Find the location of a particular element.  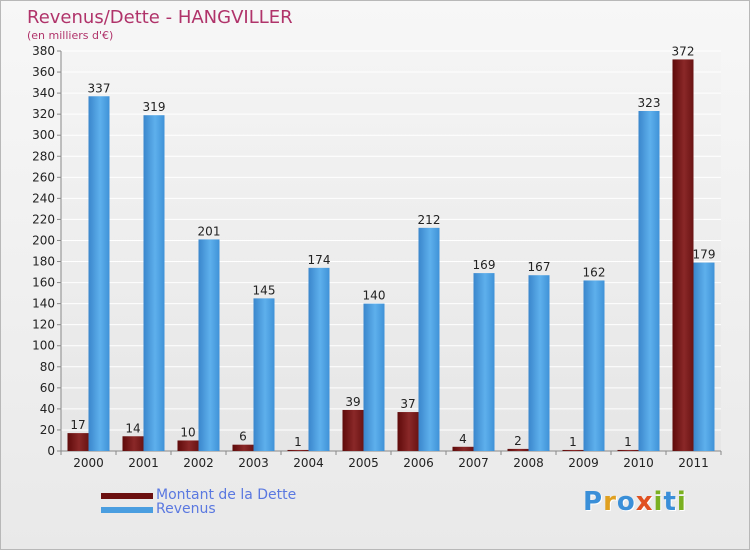

y-tick-label: 180 is located at coordinates (43, 262).